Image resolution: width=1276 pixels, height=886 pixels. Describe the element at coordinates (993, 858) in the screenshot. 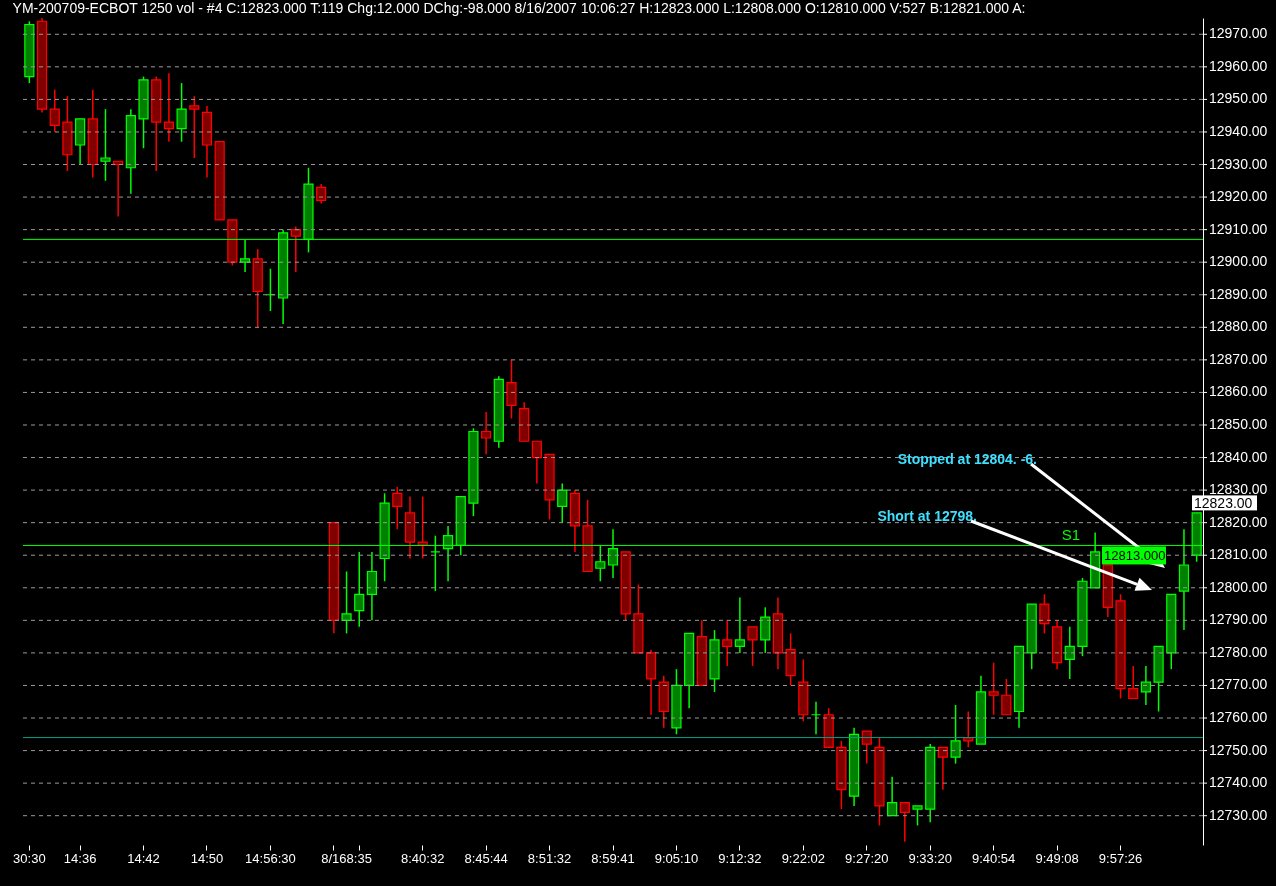

I see `x-tick-label: 9:40:54` at that location.